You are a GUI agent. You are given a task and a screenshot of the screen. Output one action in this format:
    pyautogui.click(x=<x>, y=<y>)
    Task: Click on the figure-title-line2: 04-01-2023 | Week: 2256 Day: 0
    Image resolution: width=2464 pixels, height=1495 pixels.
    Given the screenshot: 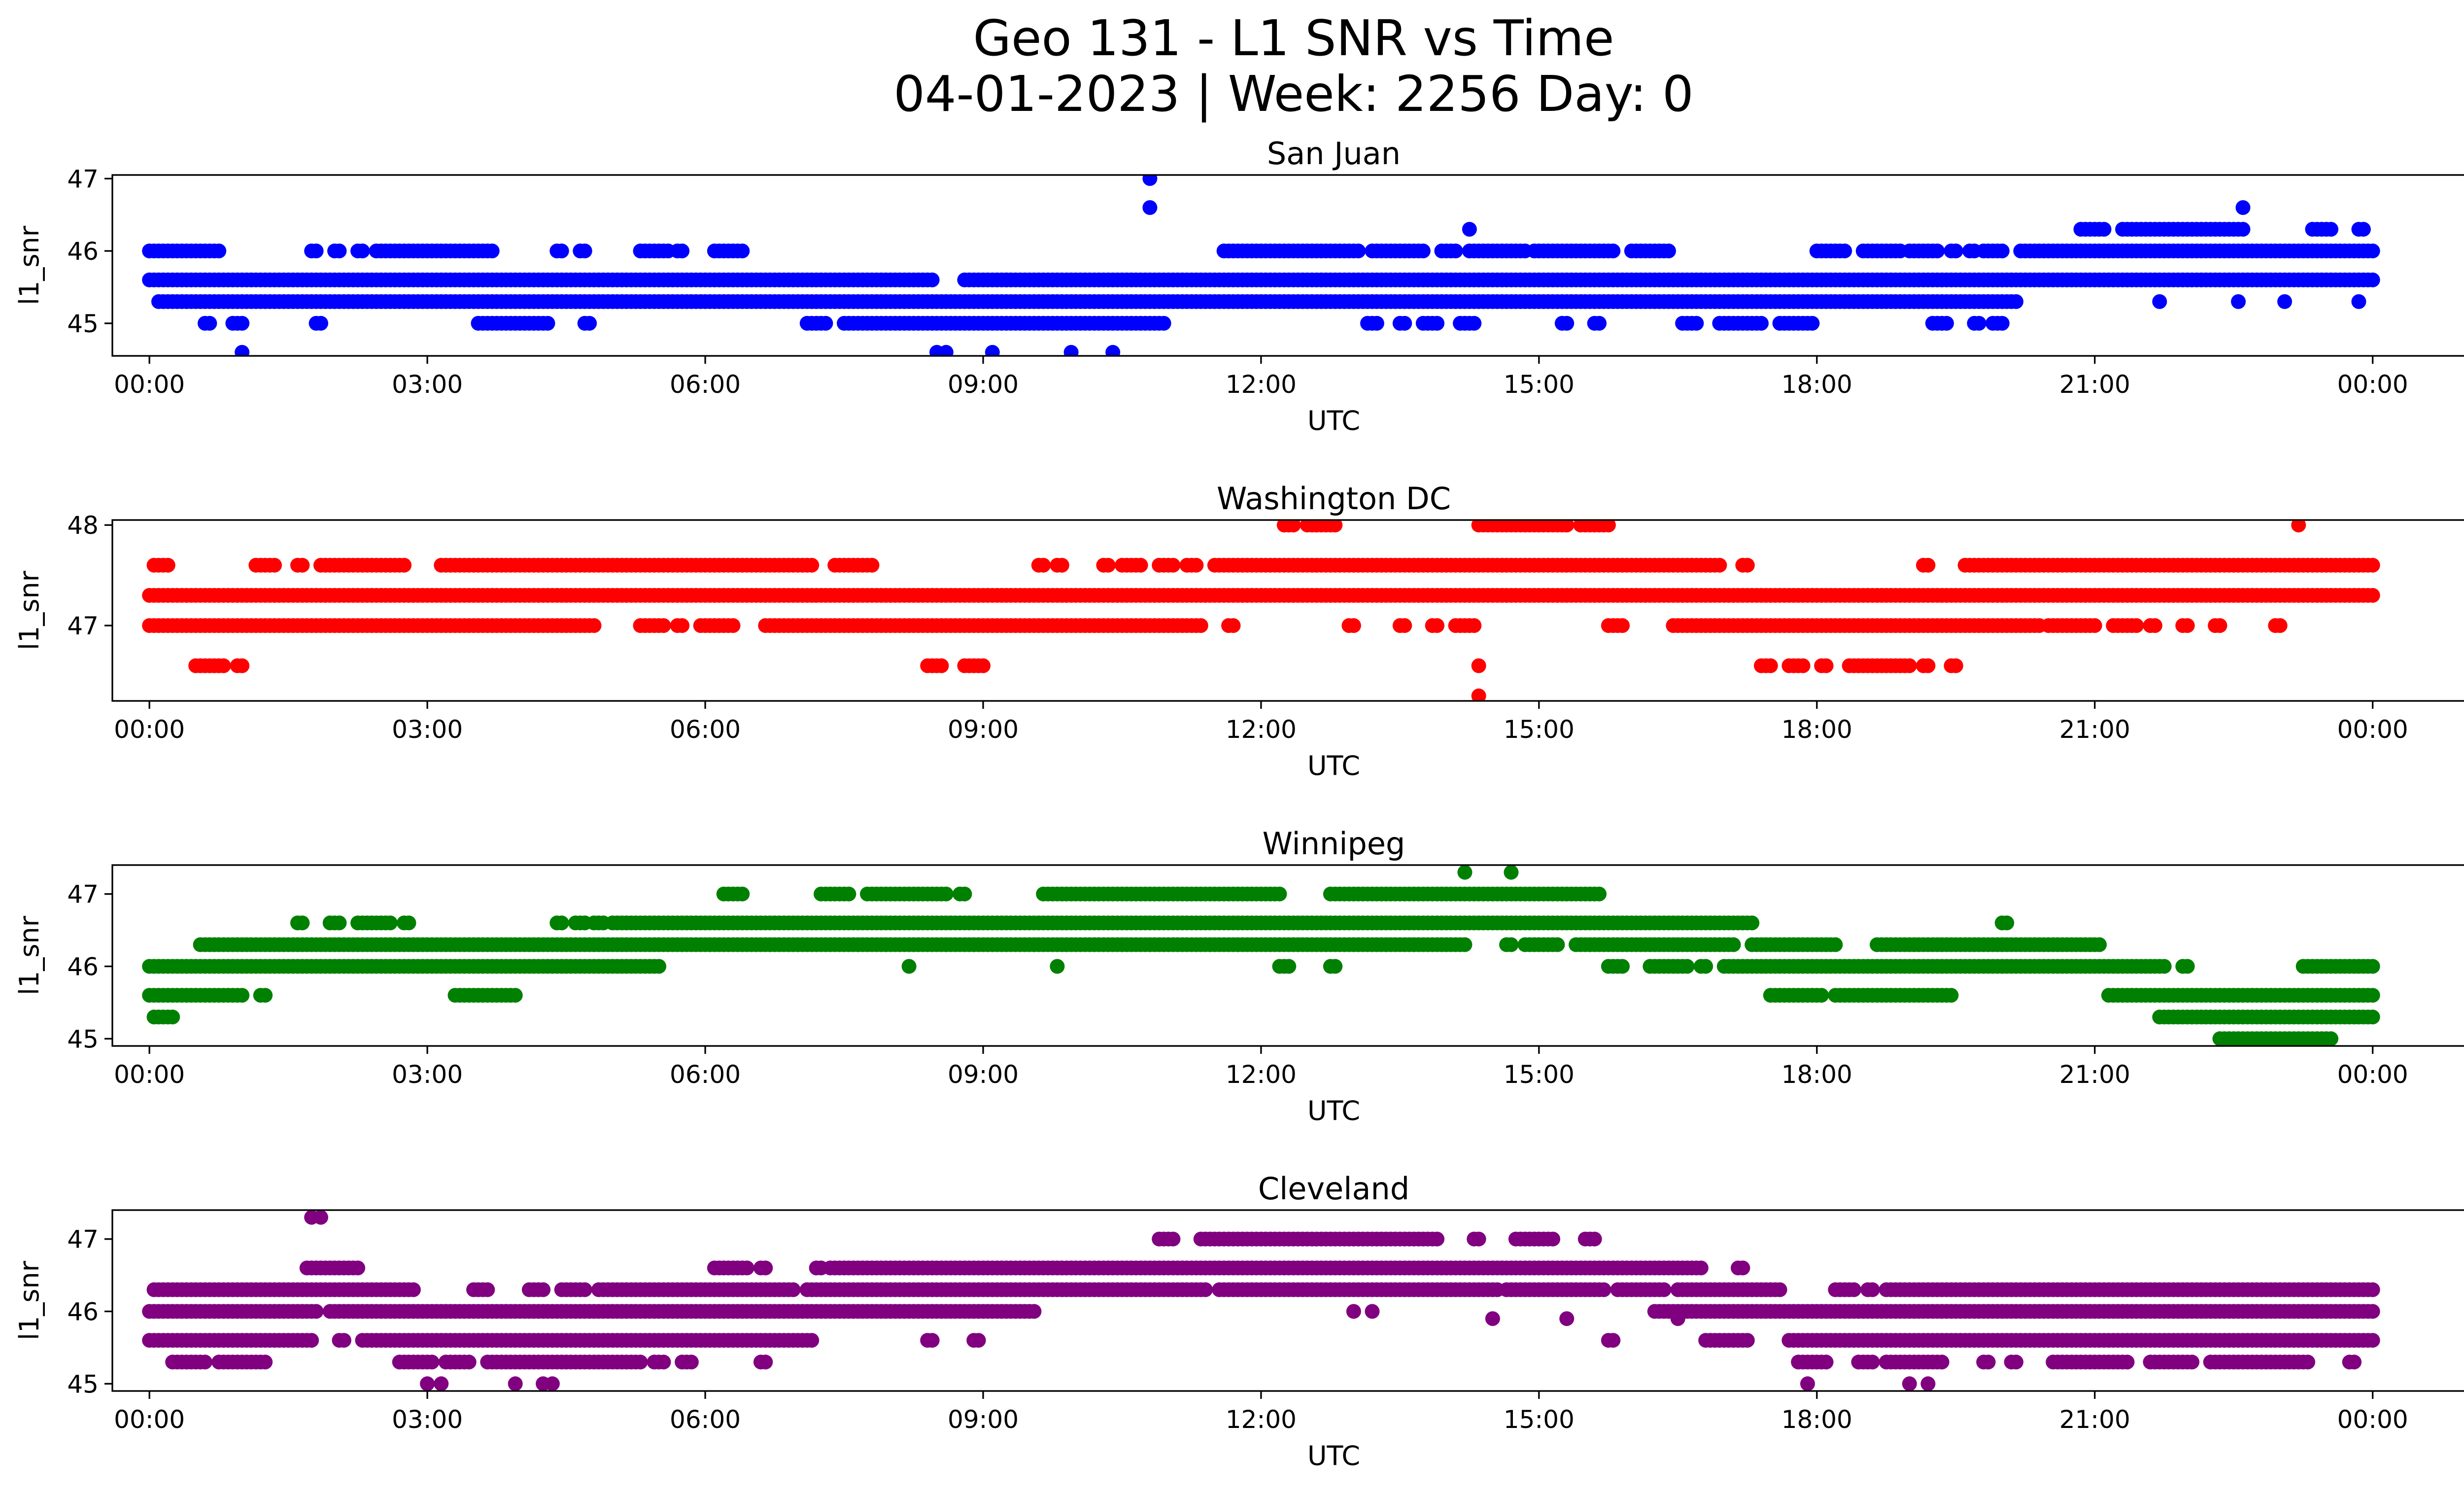 What is the action you would take?
    pyautogui.click(x=1293, y=94)
    